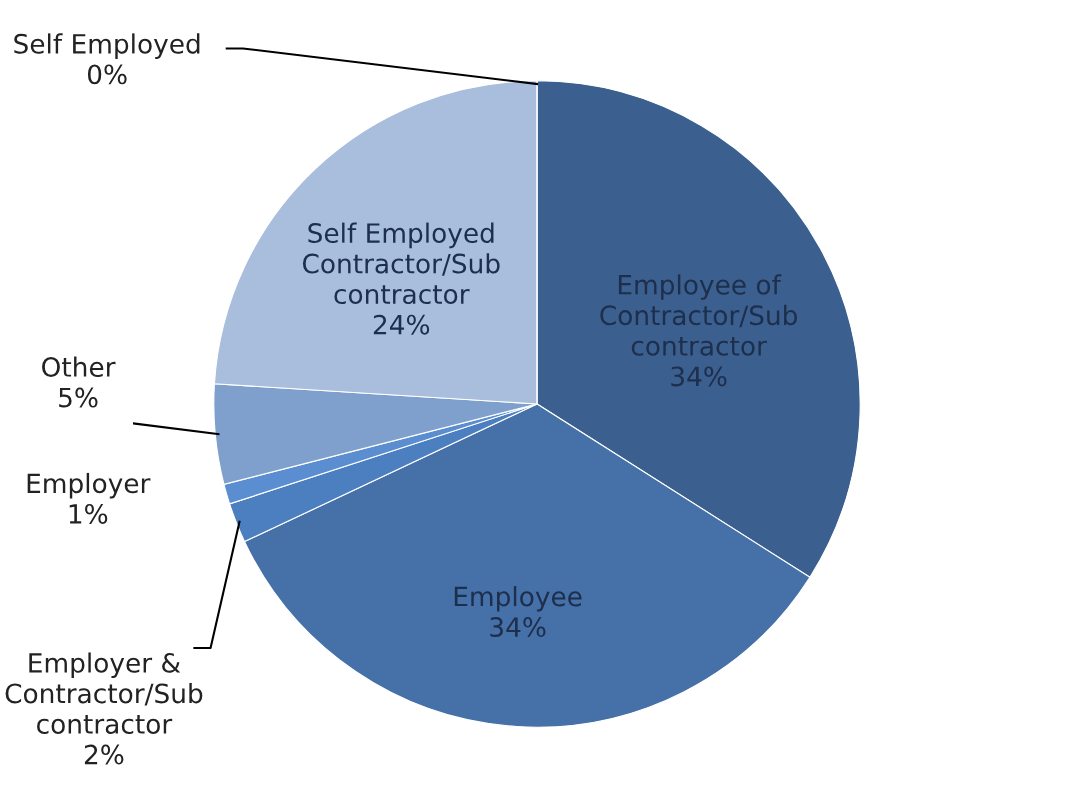  What do you see at coordinates (104, 754) in the screenshot?
I see `data-label: 2%` at bounding box center [104, 754].